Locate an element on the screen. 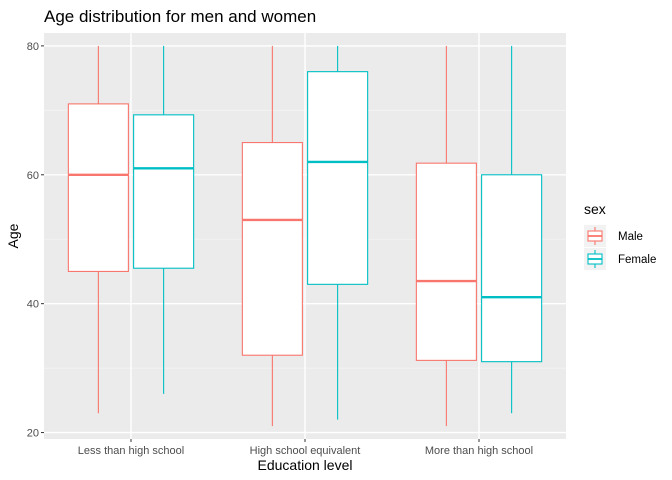 The width and height of the screenshot is (672, 480). chart-title: Age distribution for men and women is located at coordinates (180, 16).